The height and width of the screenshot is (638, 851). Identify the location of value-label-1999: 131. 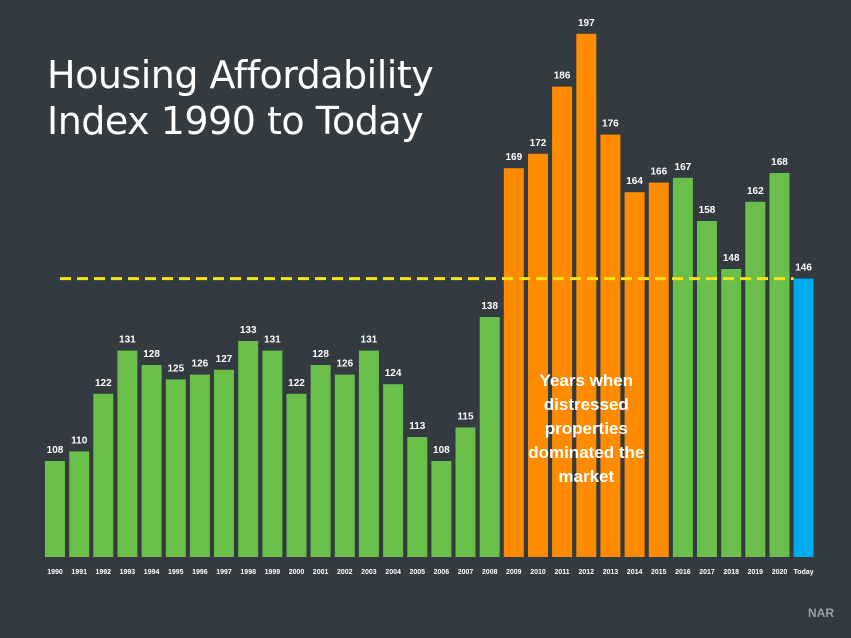
(272, 340).